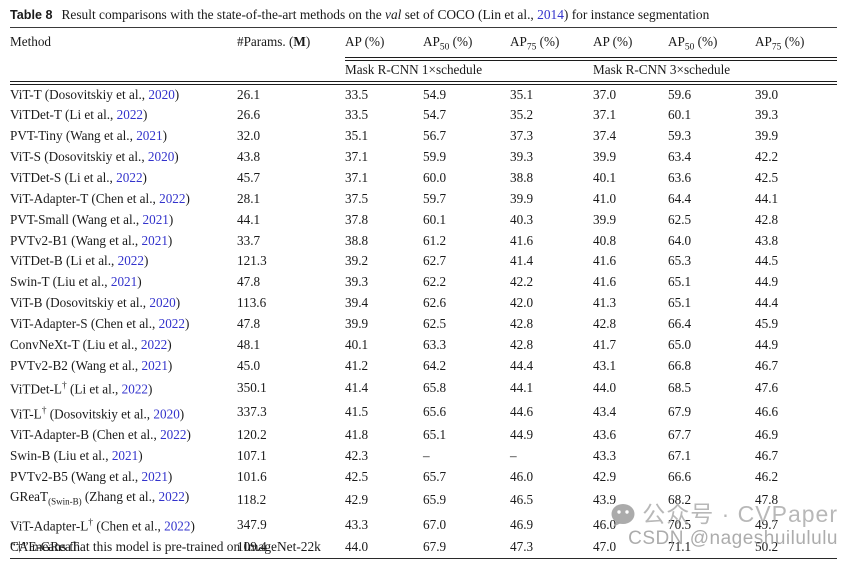 The image size is (847, 565). Describe the element at coordinates (767, 240) in the screenshot. I see `ap-value-cell-5: 43.8` at that location.